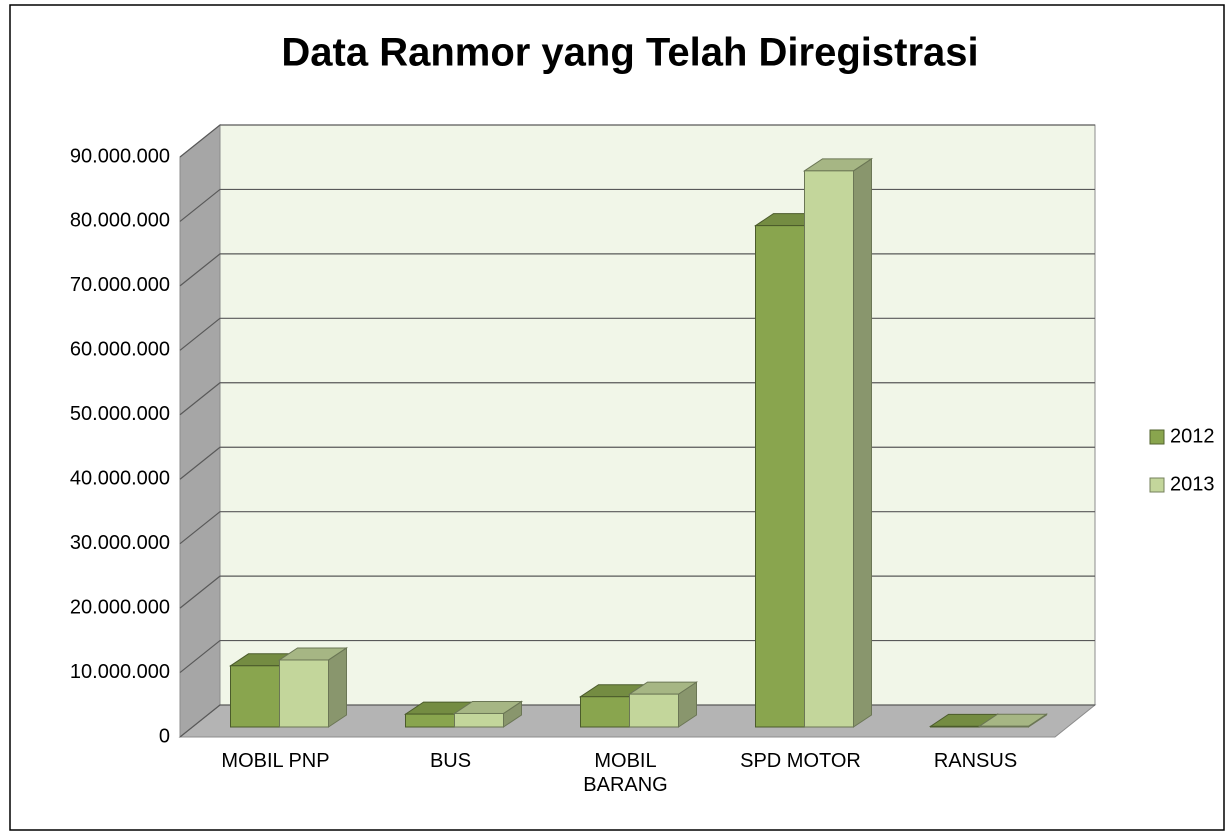 The image size is (1229, 835). I want to click on x-tick-label: SPD MOTOR, so click(800, 761).